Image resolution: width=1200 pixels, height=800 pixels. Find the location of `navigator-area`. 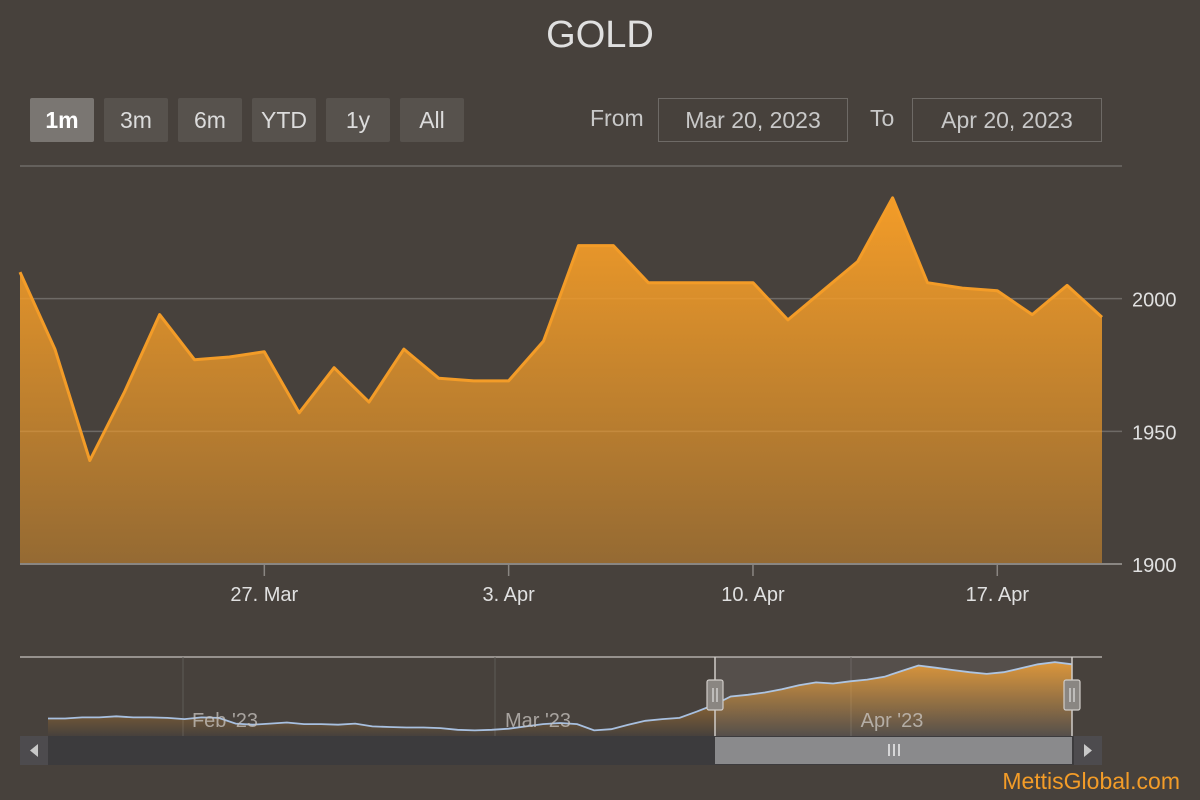

navigator-area is located at coordinates (560, 699).